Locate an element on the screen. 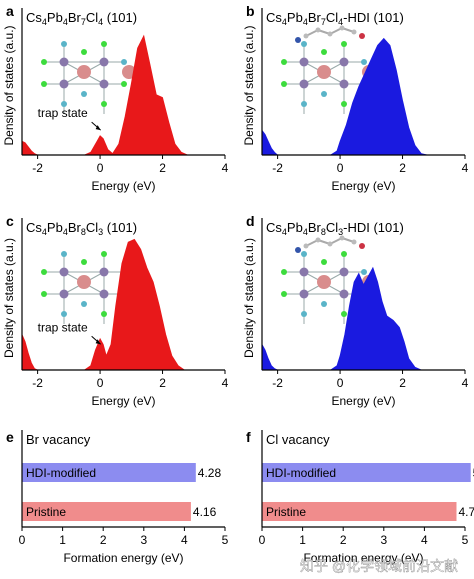 This screenshot has height=579, width=474. bar-value-label: 4.16 is located at coordinates (205, 512).